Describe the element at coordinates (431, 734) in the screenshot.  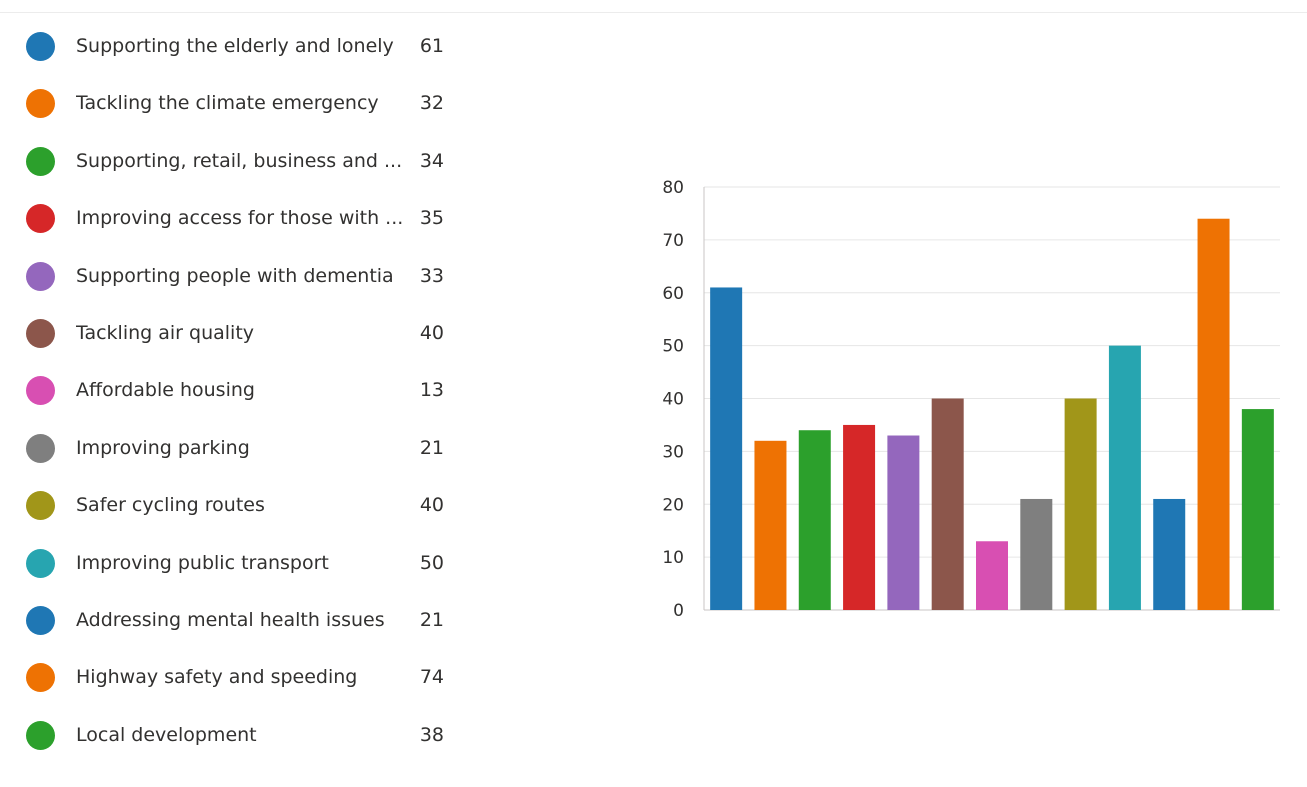
I see `legend-count: 38` at that location.